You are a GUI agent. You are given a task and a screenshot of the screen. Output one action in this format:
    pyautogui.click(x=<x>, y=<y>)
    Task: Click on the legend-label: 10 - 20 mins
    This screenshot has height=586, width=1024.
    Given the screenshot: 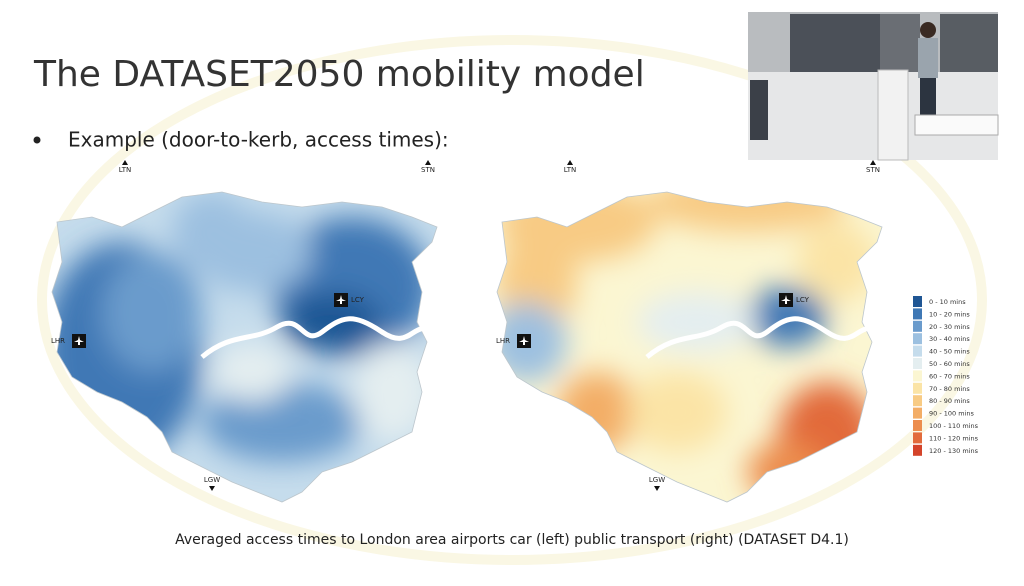 What is the action you would take?
    pyautogui.click(x=949, y=314)
    